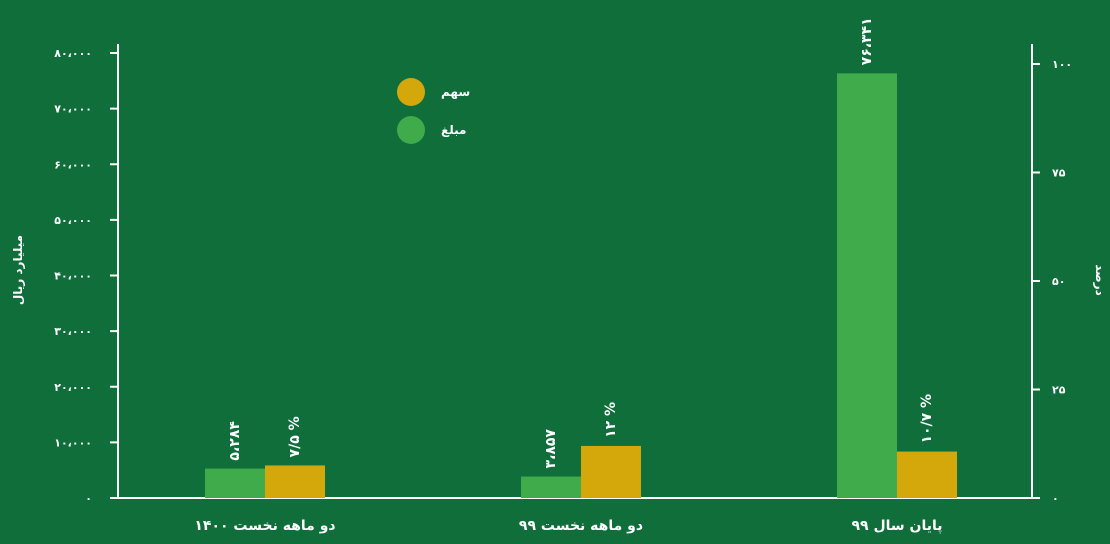 This screenshot has width=1110, height=544. I want to click on y-right-tick-label: ۵۰, so click(1058, 281).